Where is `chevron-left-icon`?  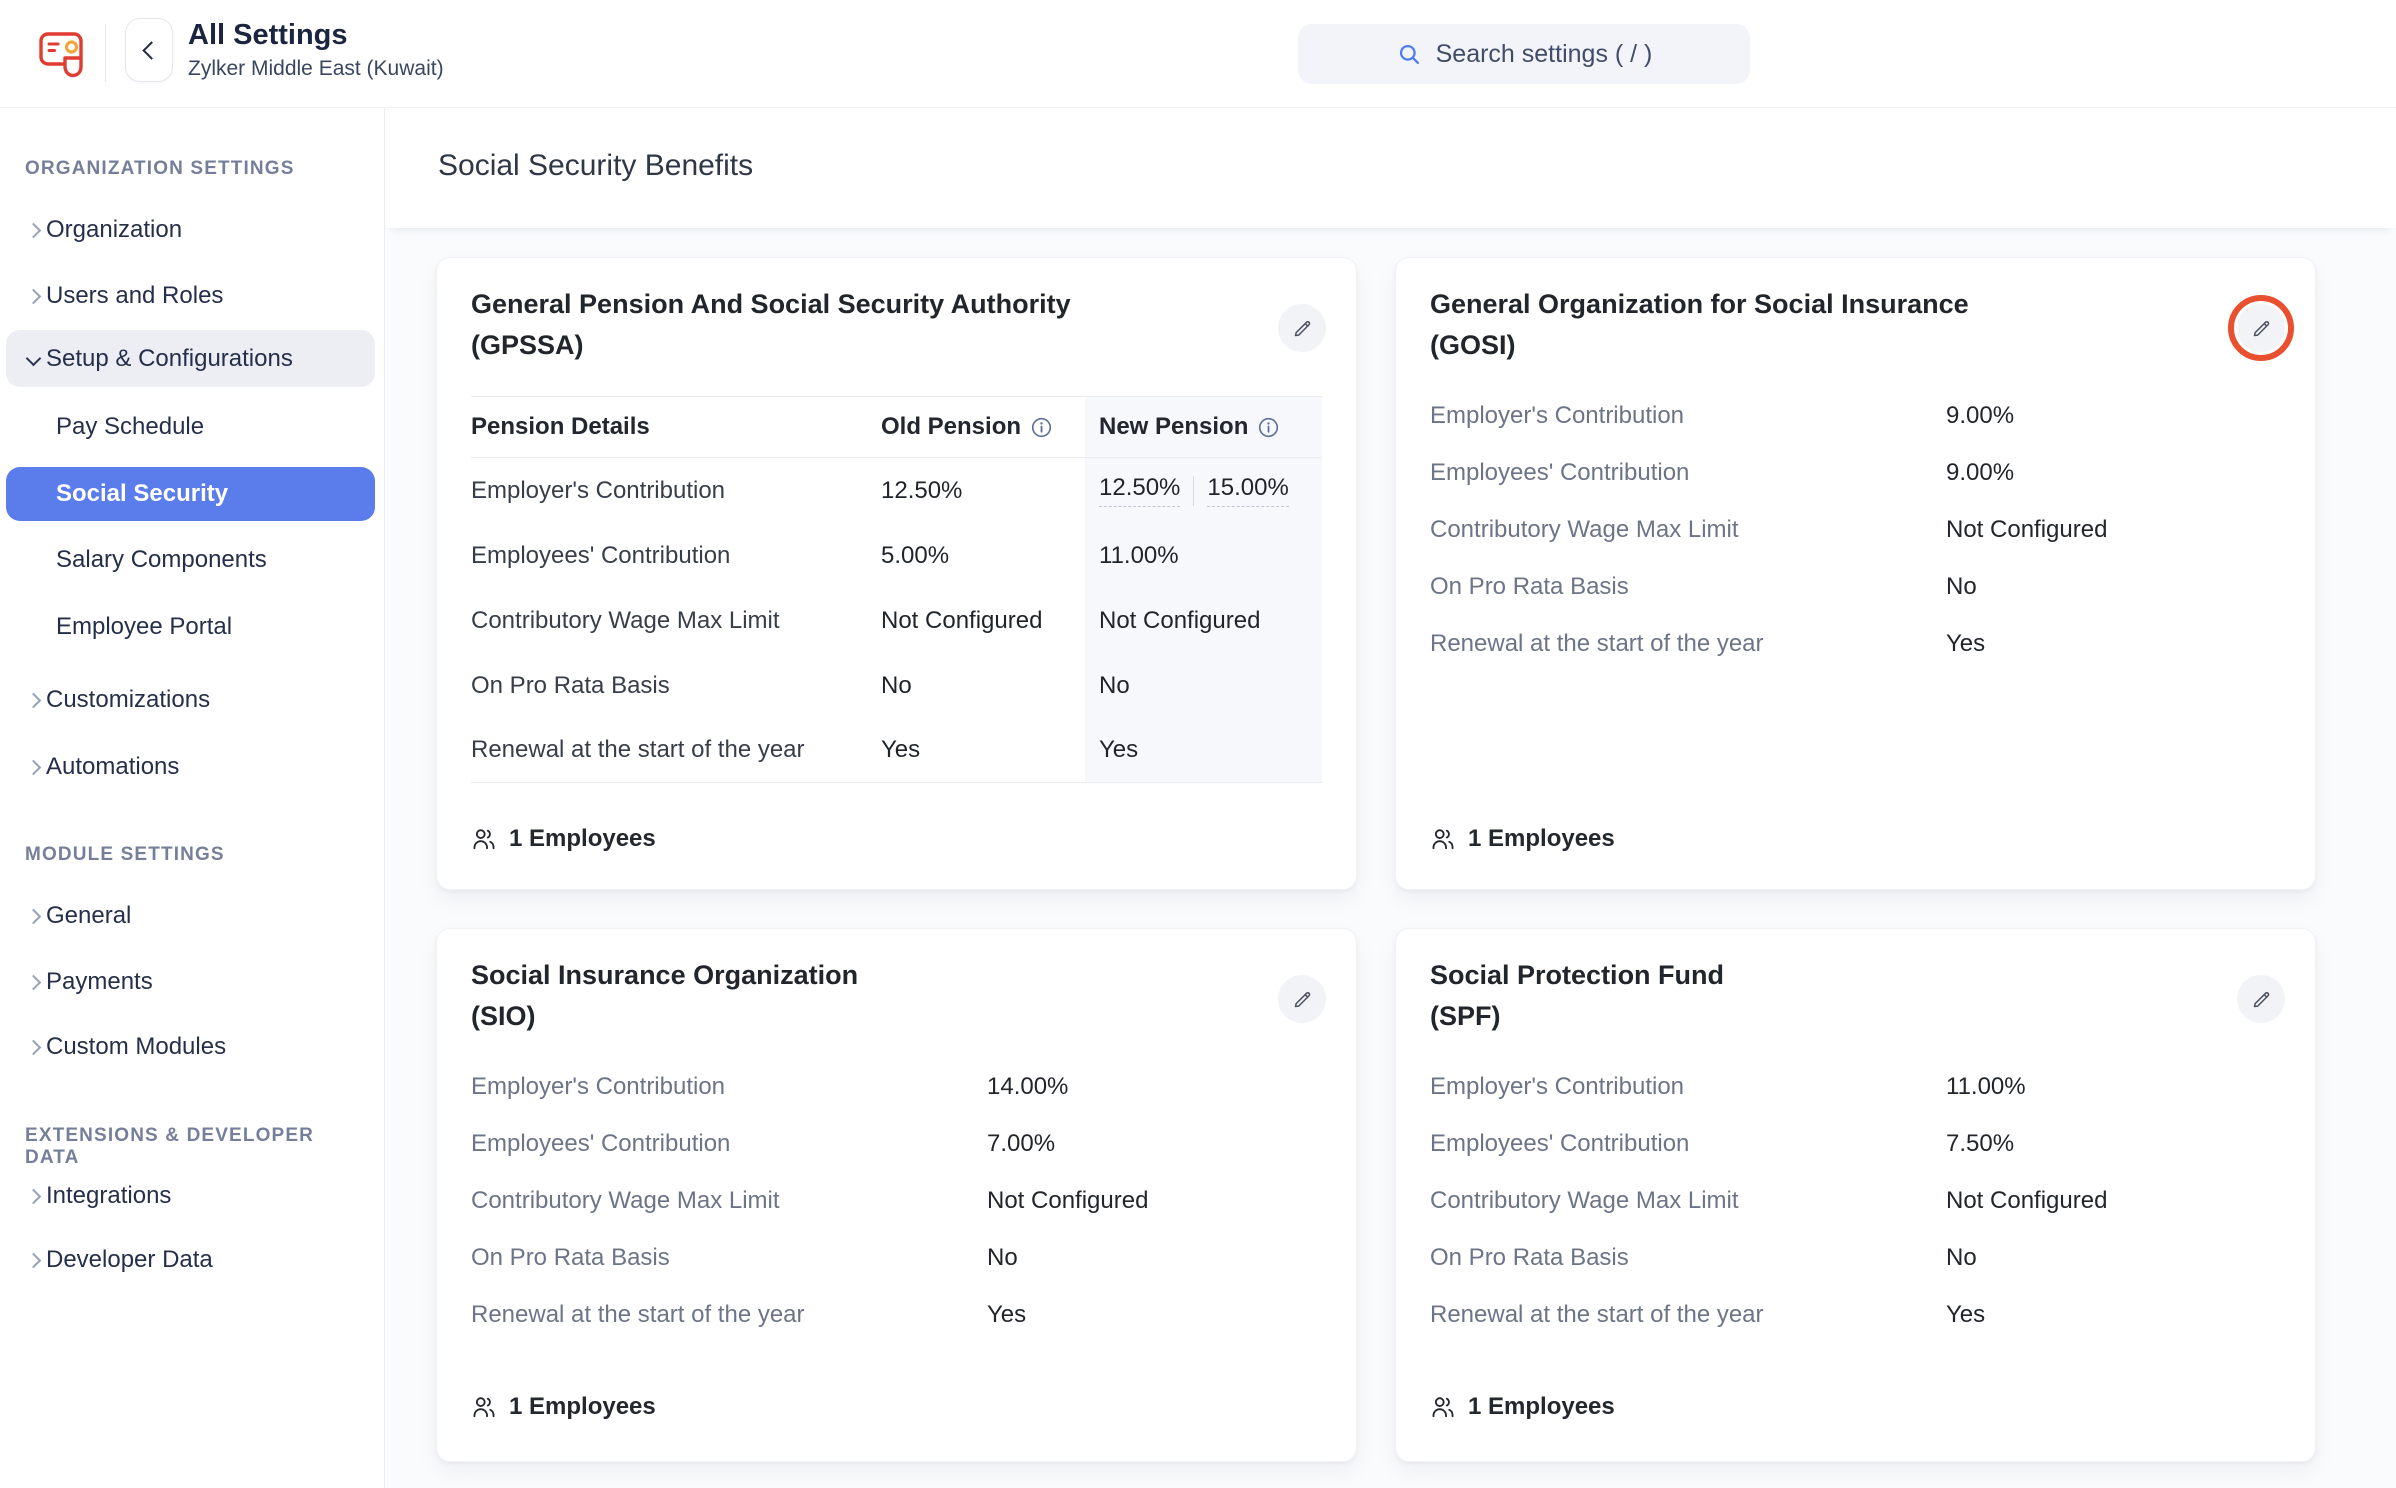
chevron-left-icon is located at coordinates (151, 50).